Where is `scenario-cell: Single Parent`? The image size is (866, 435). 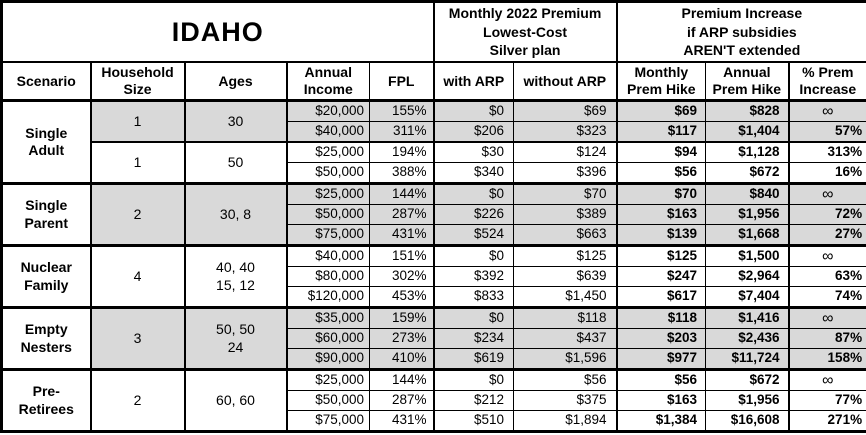 scenario-cell: Single Parent is located at coordinates (46, 214).